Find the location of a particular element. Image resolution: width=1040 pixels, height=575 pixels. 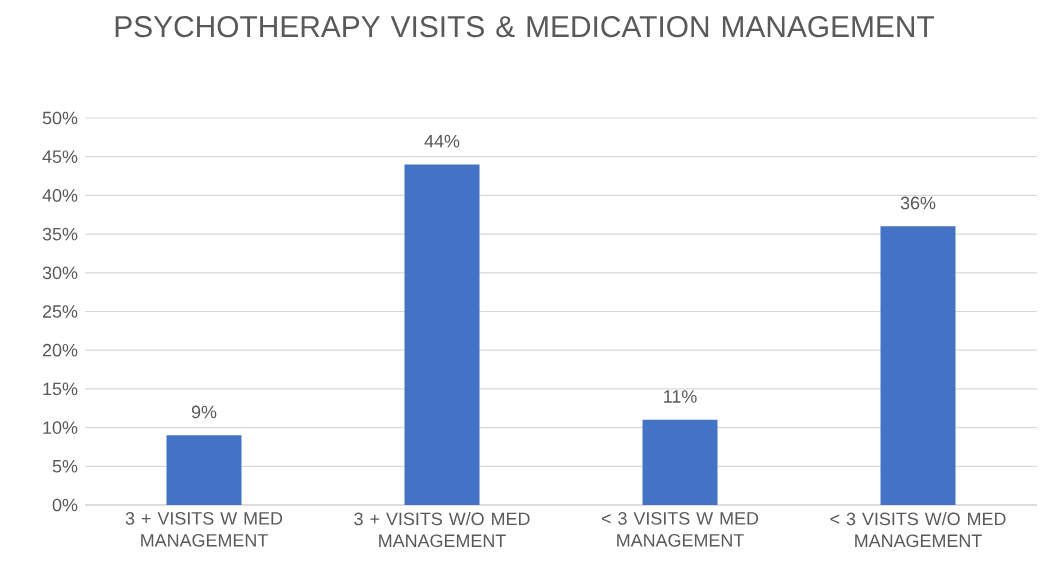

x-tick-label: < 3 VISITS W/O MED MANAGEMENT is located at coordinates (918, 530).